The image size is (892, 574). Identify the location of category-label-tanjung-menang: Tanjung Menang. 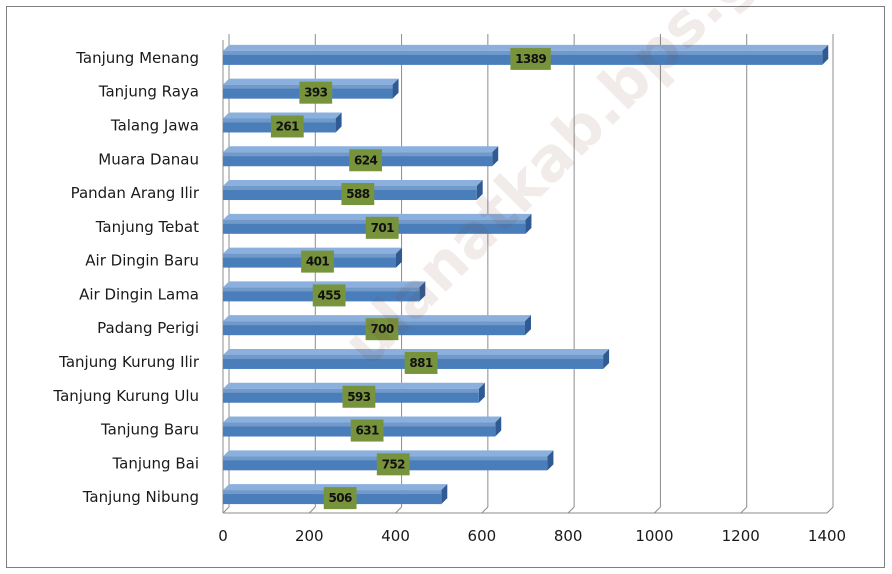
(137, 58).